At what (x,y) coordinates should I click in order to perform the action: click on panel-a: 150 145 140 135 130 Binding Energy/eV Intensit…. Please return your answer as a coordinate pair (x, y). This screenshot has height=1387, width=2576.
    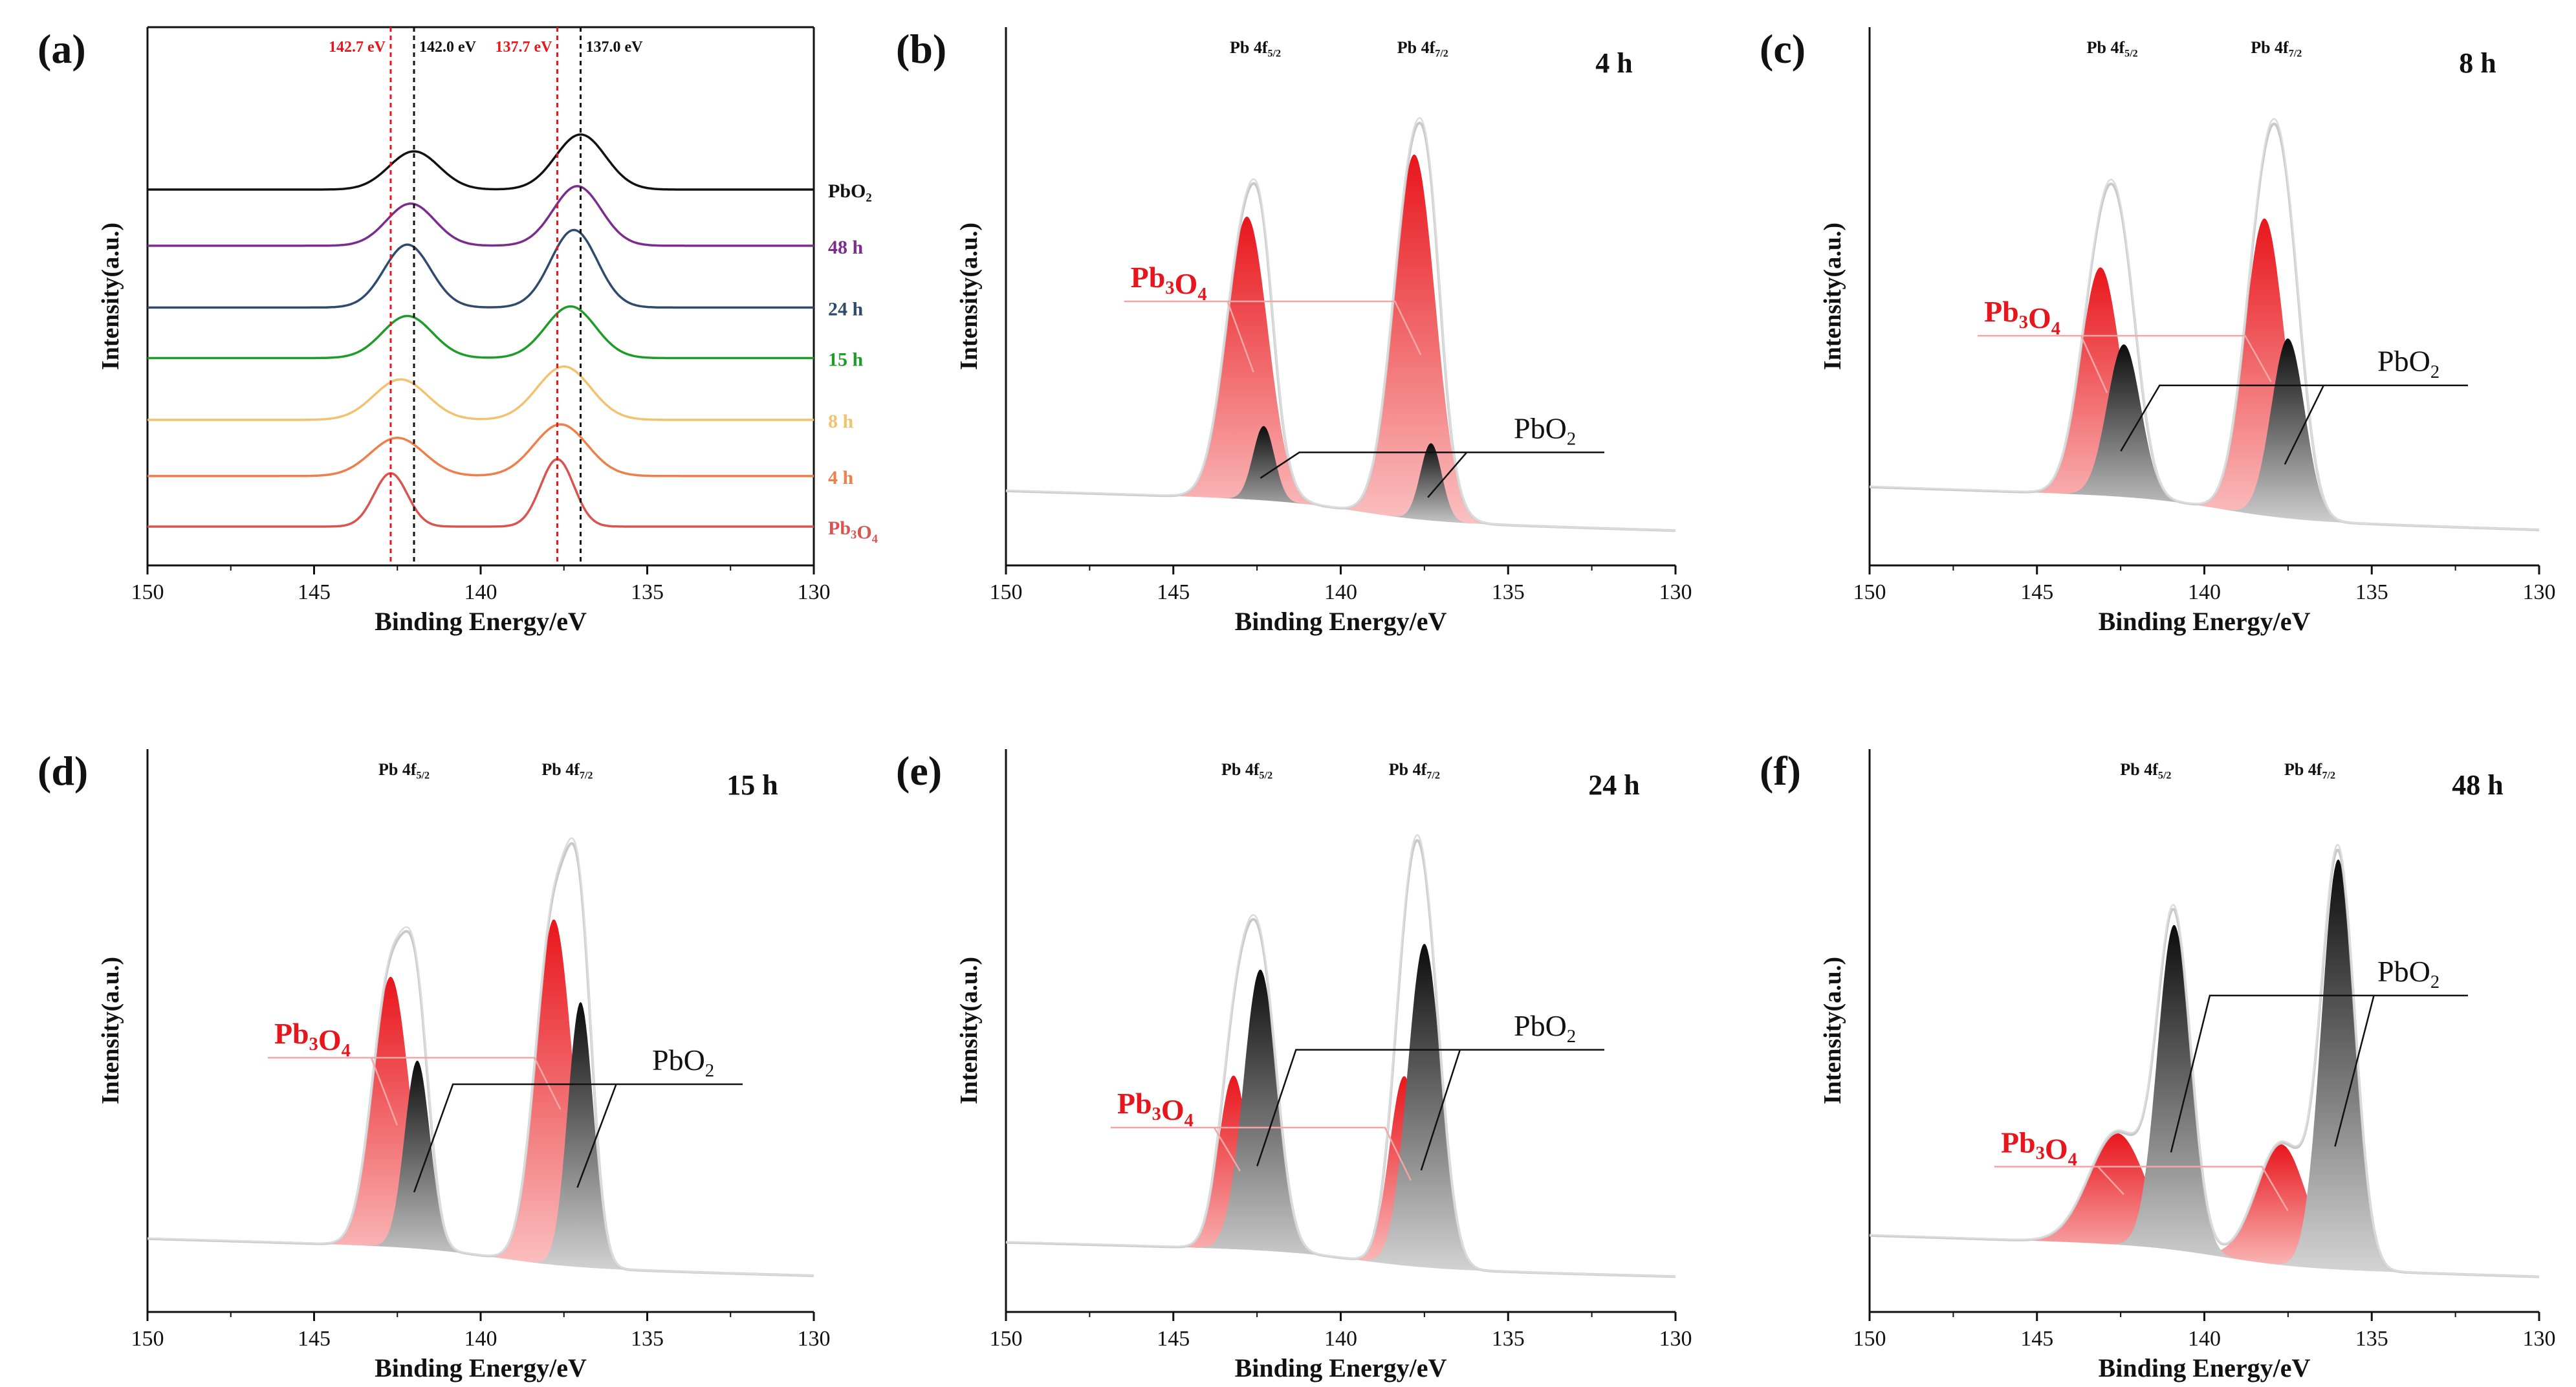
    Looking at the image, I should click on (458, 331).